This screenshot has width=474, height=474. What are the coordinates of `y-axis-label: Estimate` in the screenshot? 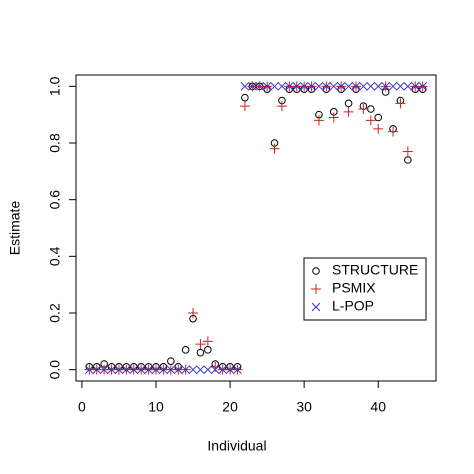 It's located at (15, 228).